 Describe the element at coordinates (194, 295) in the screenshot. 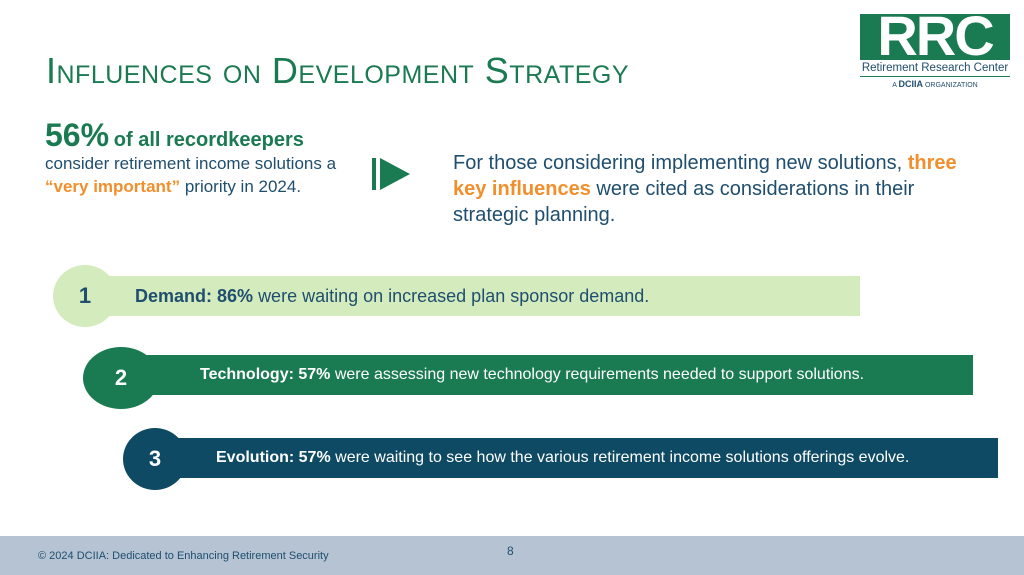

I see `influence-label: Demand: 86%` at that location.